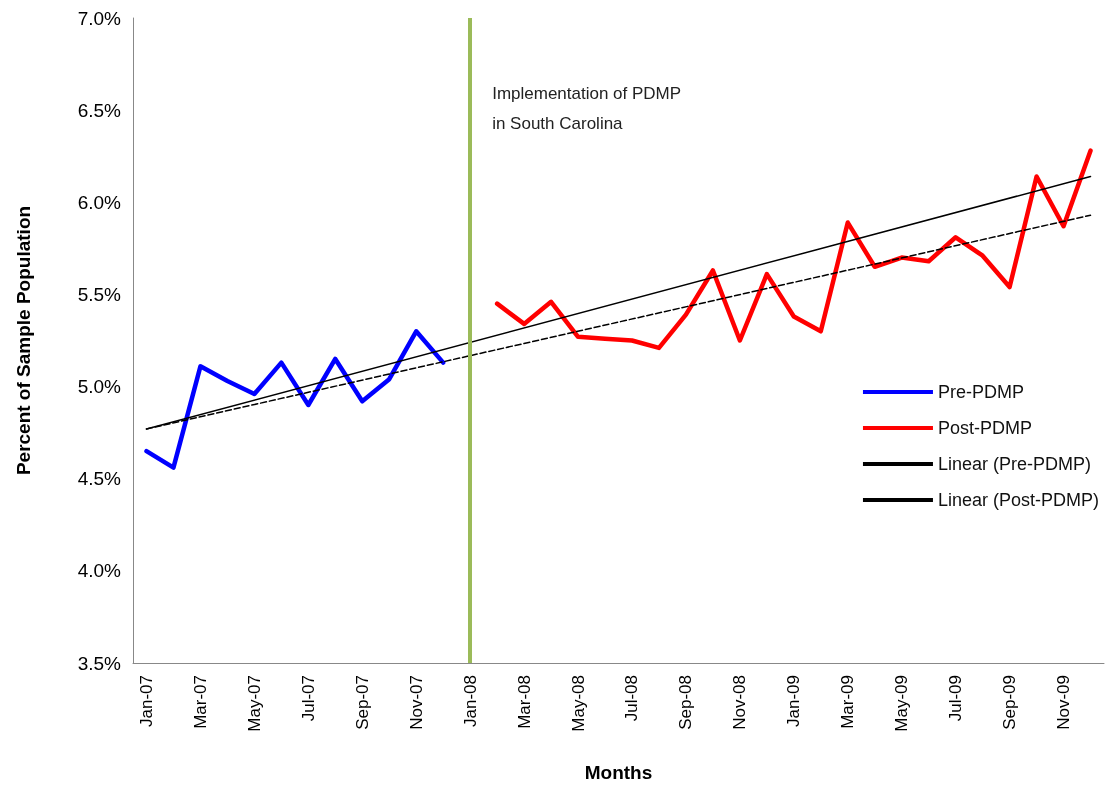 The image size is (1112, 794). I want to click on x-tick-label: Sep-07, so click(362, 702).